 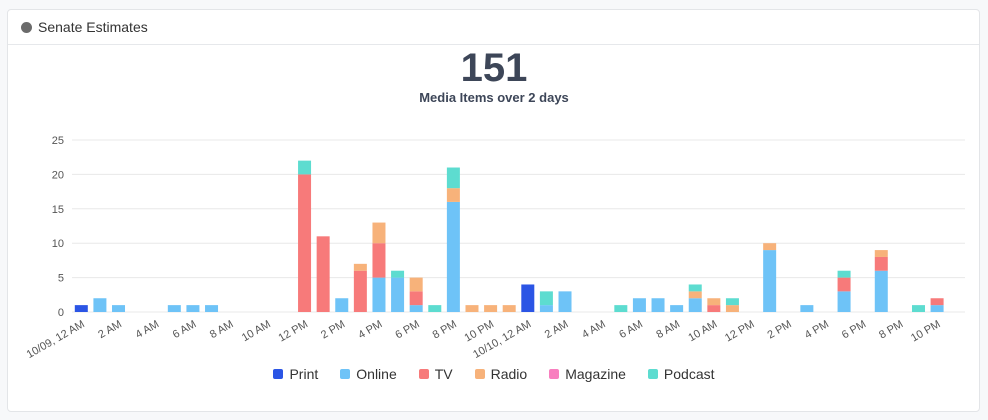 I want to click on legend-label: Radio, so click(x=509, y=374).